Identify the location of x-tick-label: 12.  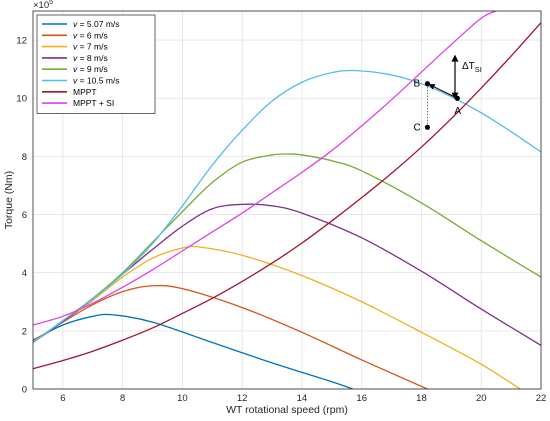
(242, 398).